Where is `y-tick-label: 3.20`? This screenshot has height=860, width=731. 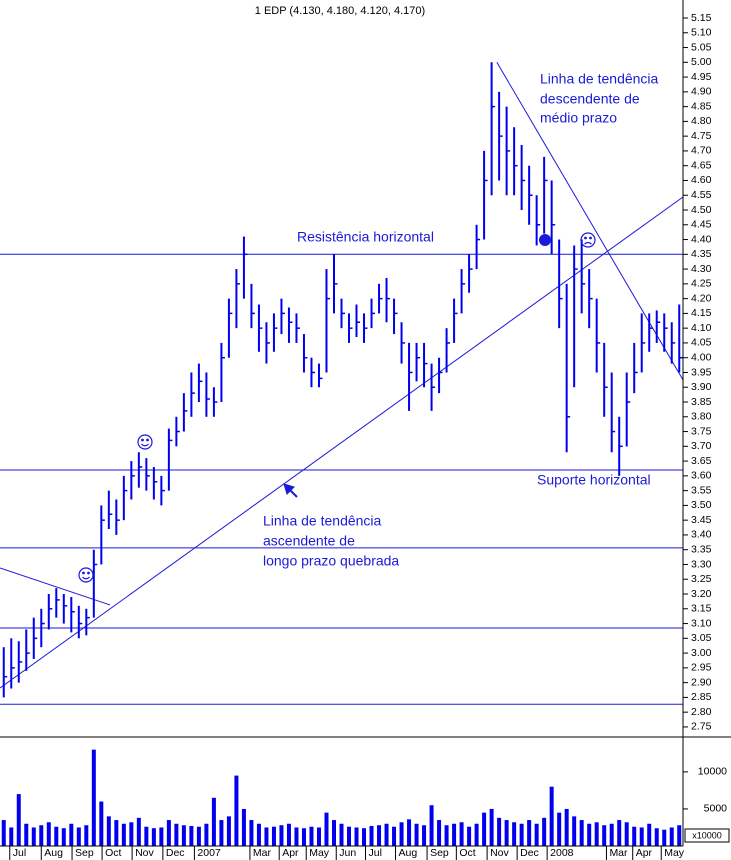
y-tick-label: 3.20 is located at coordinates (701, 594).